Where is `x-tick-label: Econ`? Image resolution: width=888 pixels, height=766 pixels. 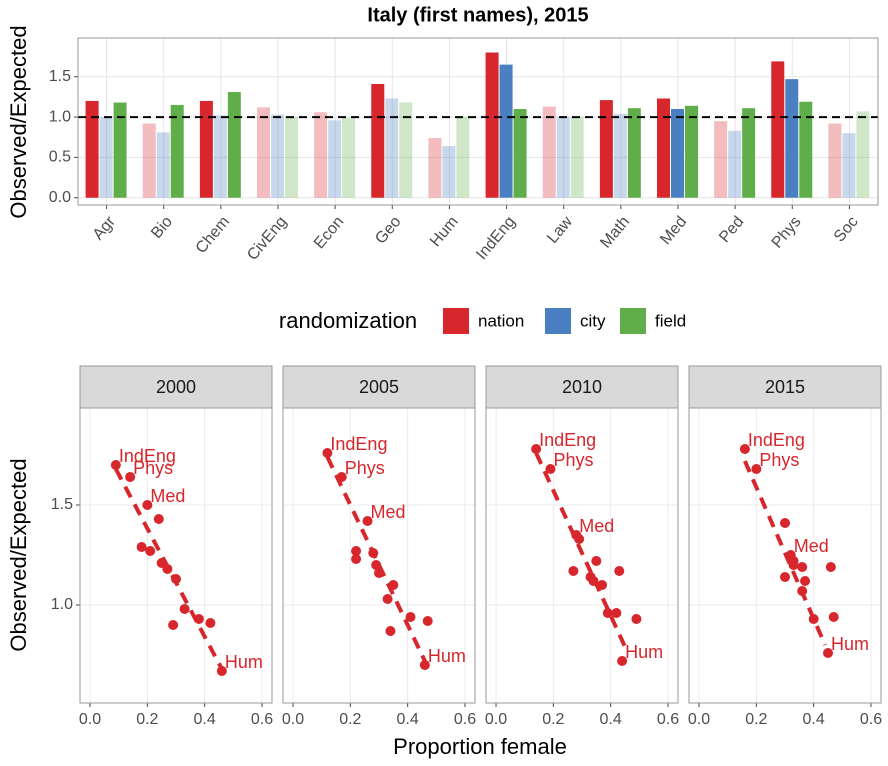
x-tick-label: Econ is located at coordinates (329, 232).